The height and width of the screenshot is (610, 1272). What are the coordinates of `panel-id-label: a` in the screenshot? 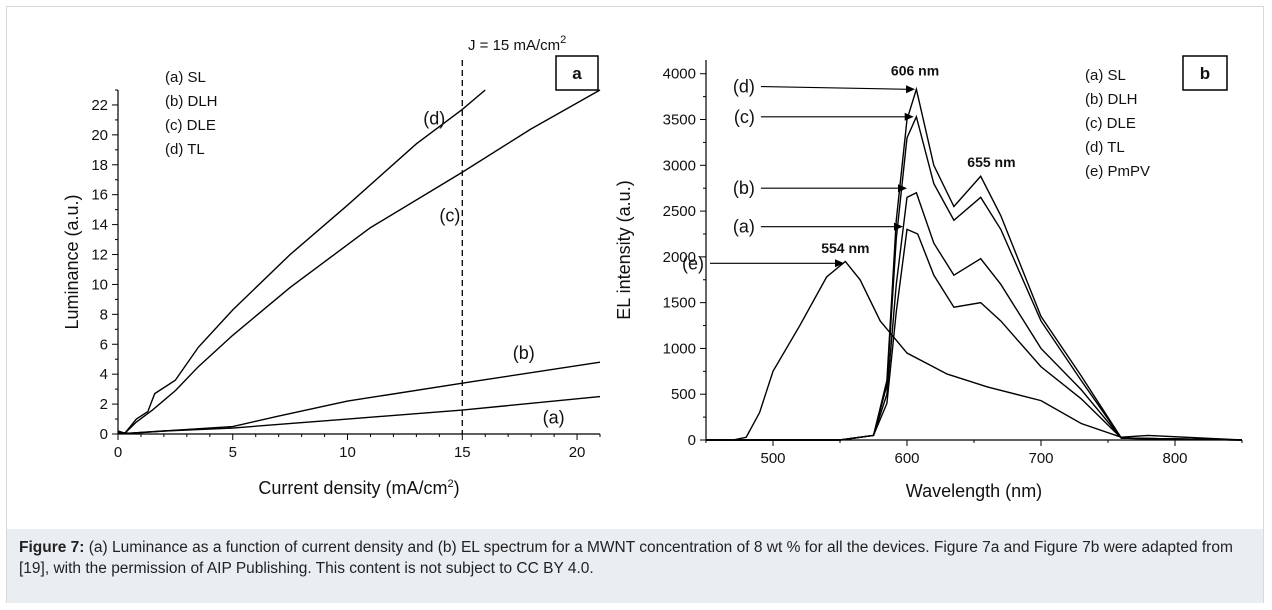 It's located at (577, 73).